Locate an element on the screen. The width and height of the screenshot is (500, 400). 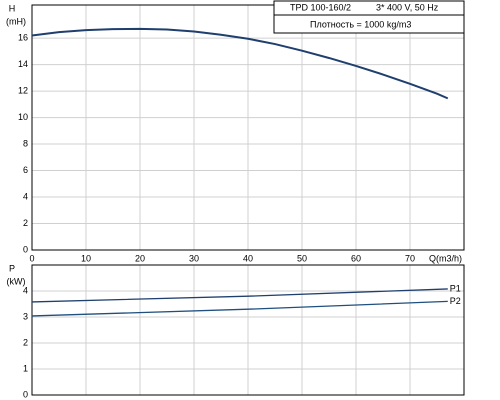
series-label: P2 is located at coordinates (455, 301).